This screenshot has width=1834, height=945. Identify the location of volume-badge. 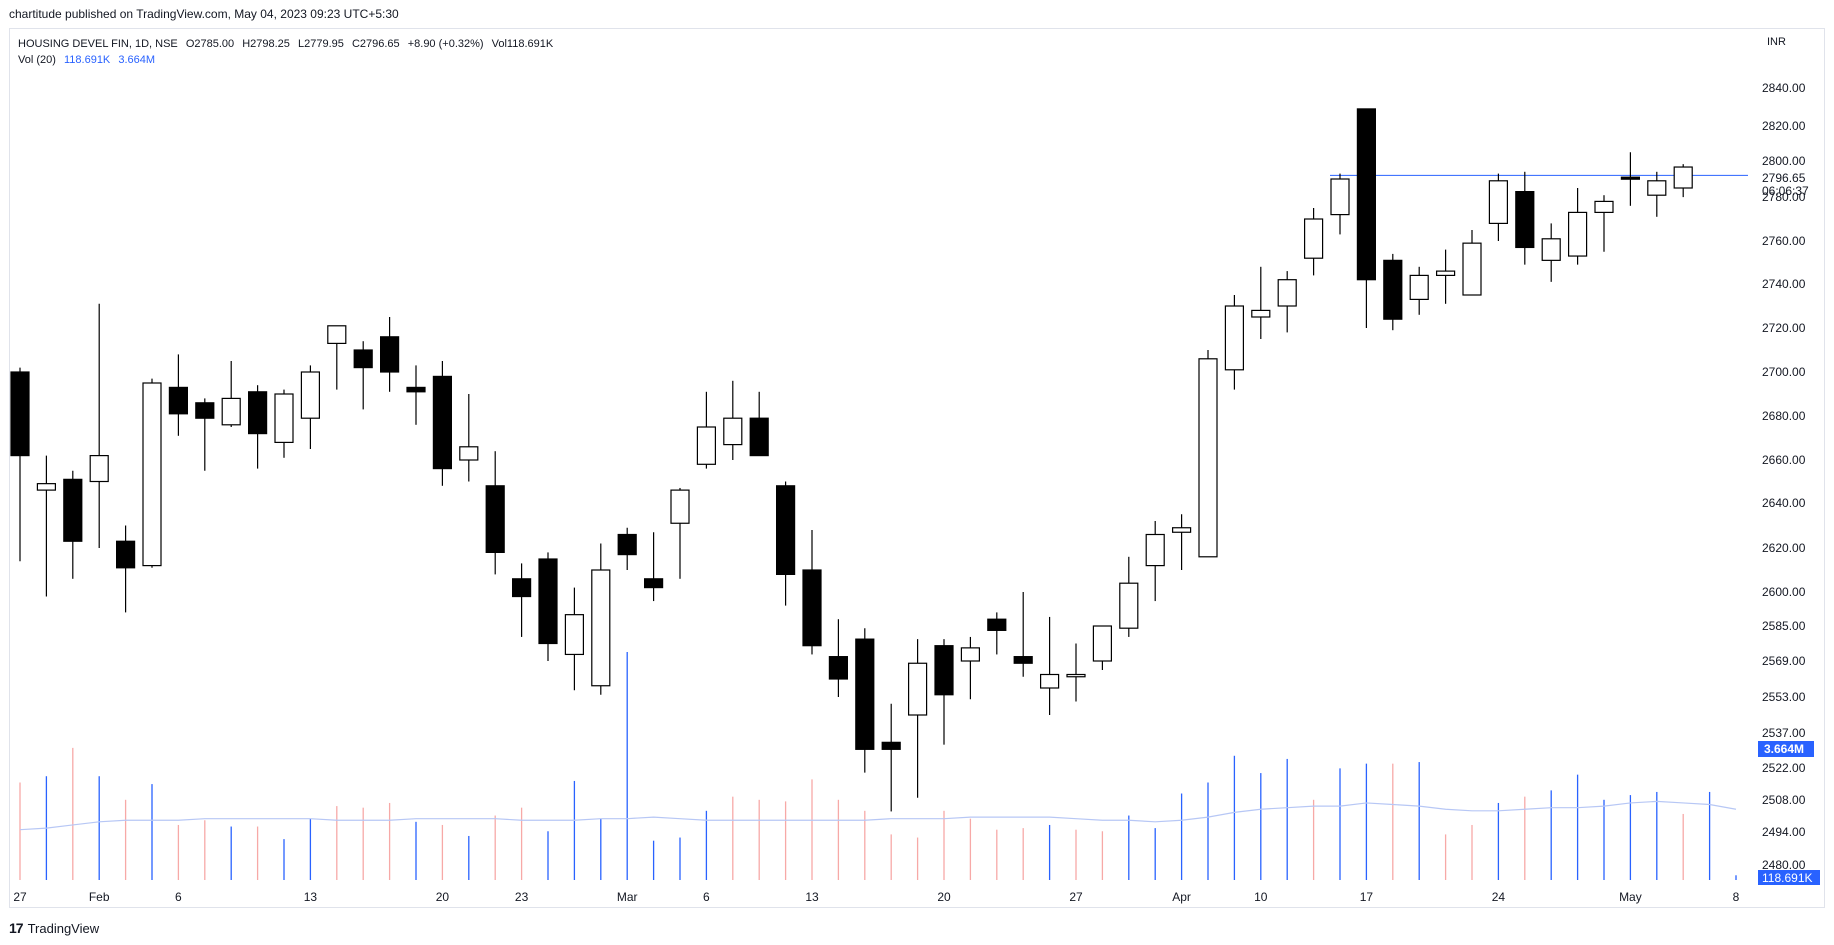
(1789, 877).